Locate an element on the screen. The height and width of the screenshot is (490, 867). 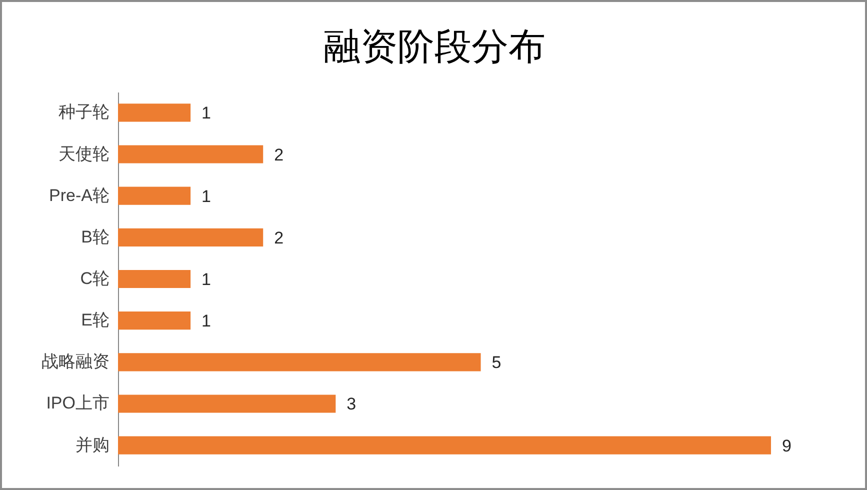
y-tick-label: 种子轮 is located at coordinates (84, 112).